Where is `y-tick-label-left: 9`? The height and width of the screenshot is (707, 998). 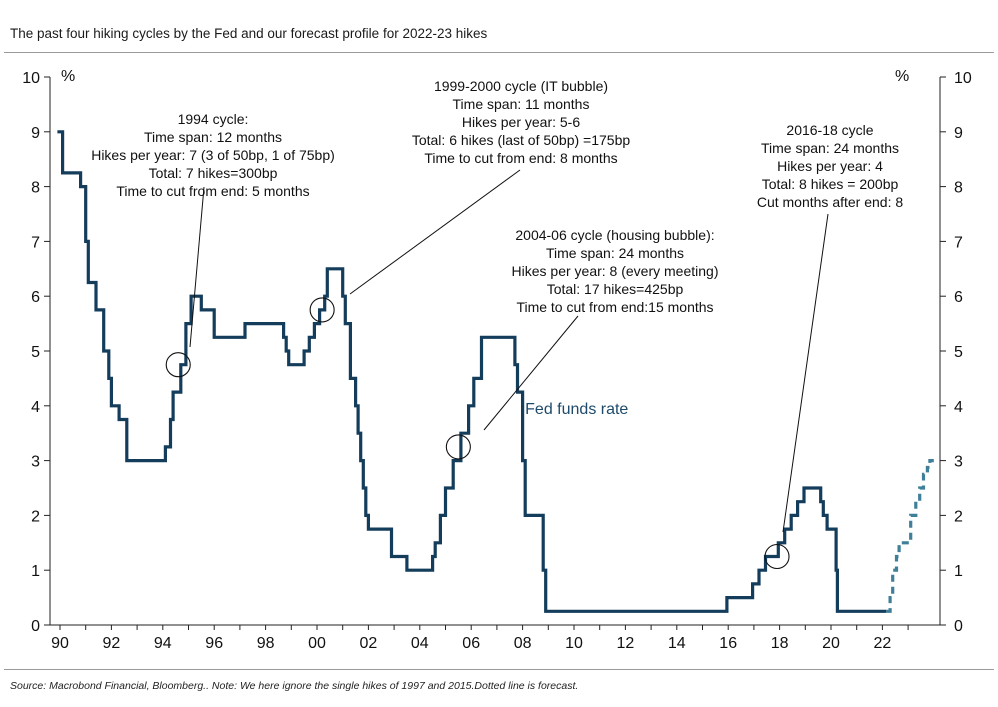
y-tick-label-left: 9 is located at coordinates (35, 133).